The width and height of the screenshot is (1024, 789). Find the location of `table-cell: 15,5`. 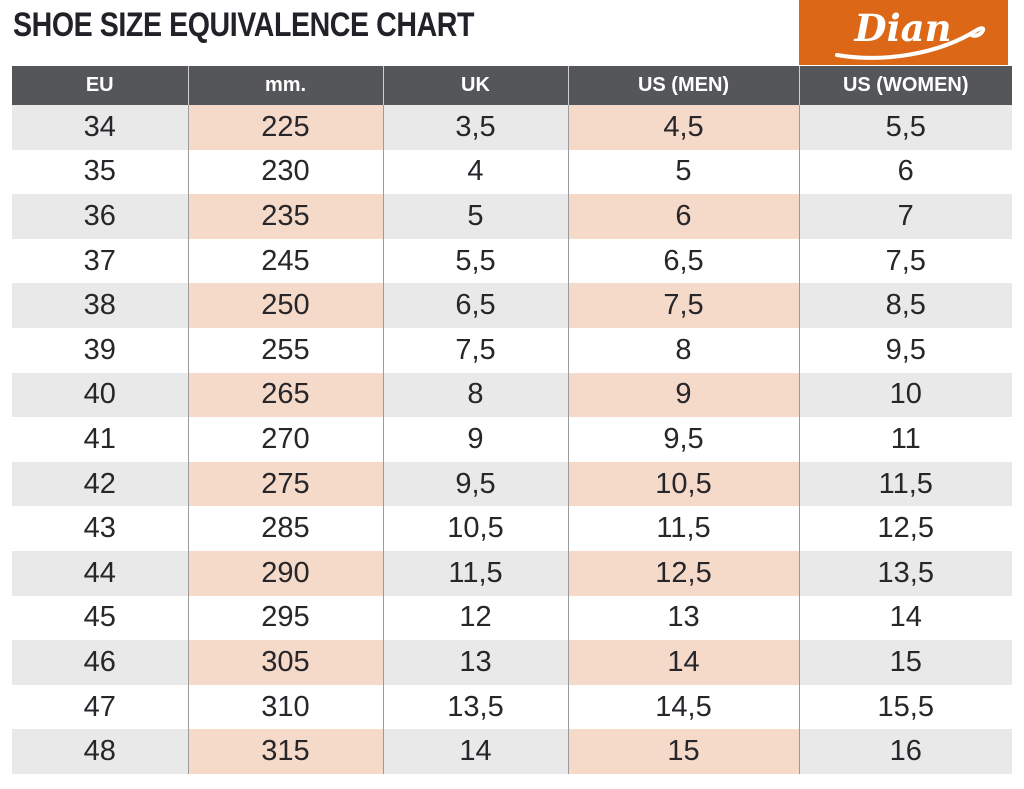

table-cell: 15,5 is located at coordinates (905, 707).